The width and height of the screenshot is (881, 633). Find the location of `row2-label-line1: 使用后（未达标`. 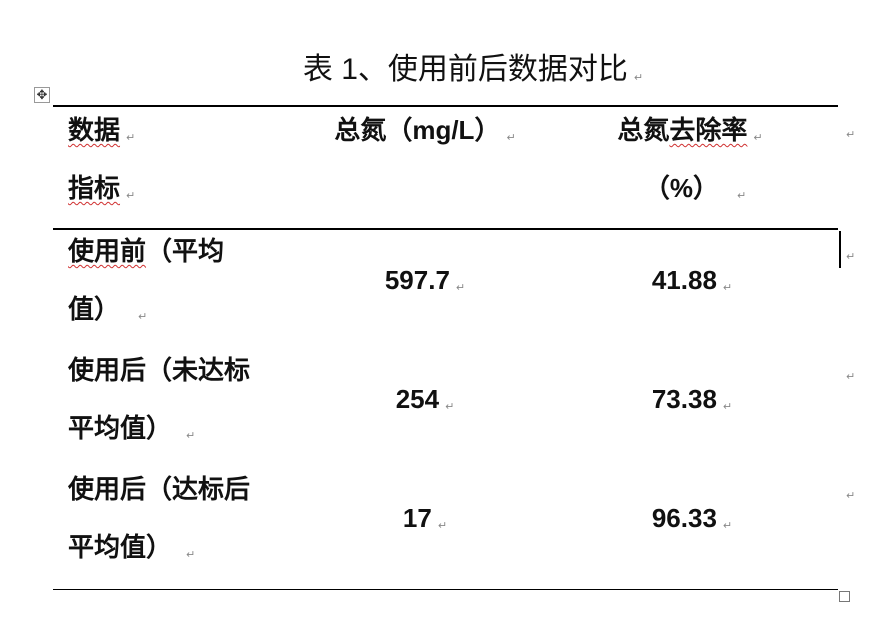

row2-label-line1: 使用后（未达标 is located at coordinates (159, 370).